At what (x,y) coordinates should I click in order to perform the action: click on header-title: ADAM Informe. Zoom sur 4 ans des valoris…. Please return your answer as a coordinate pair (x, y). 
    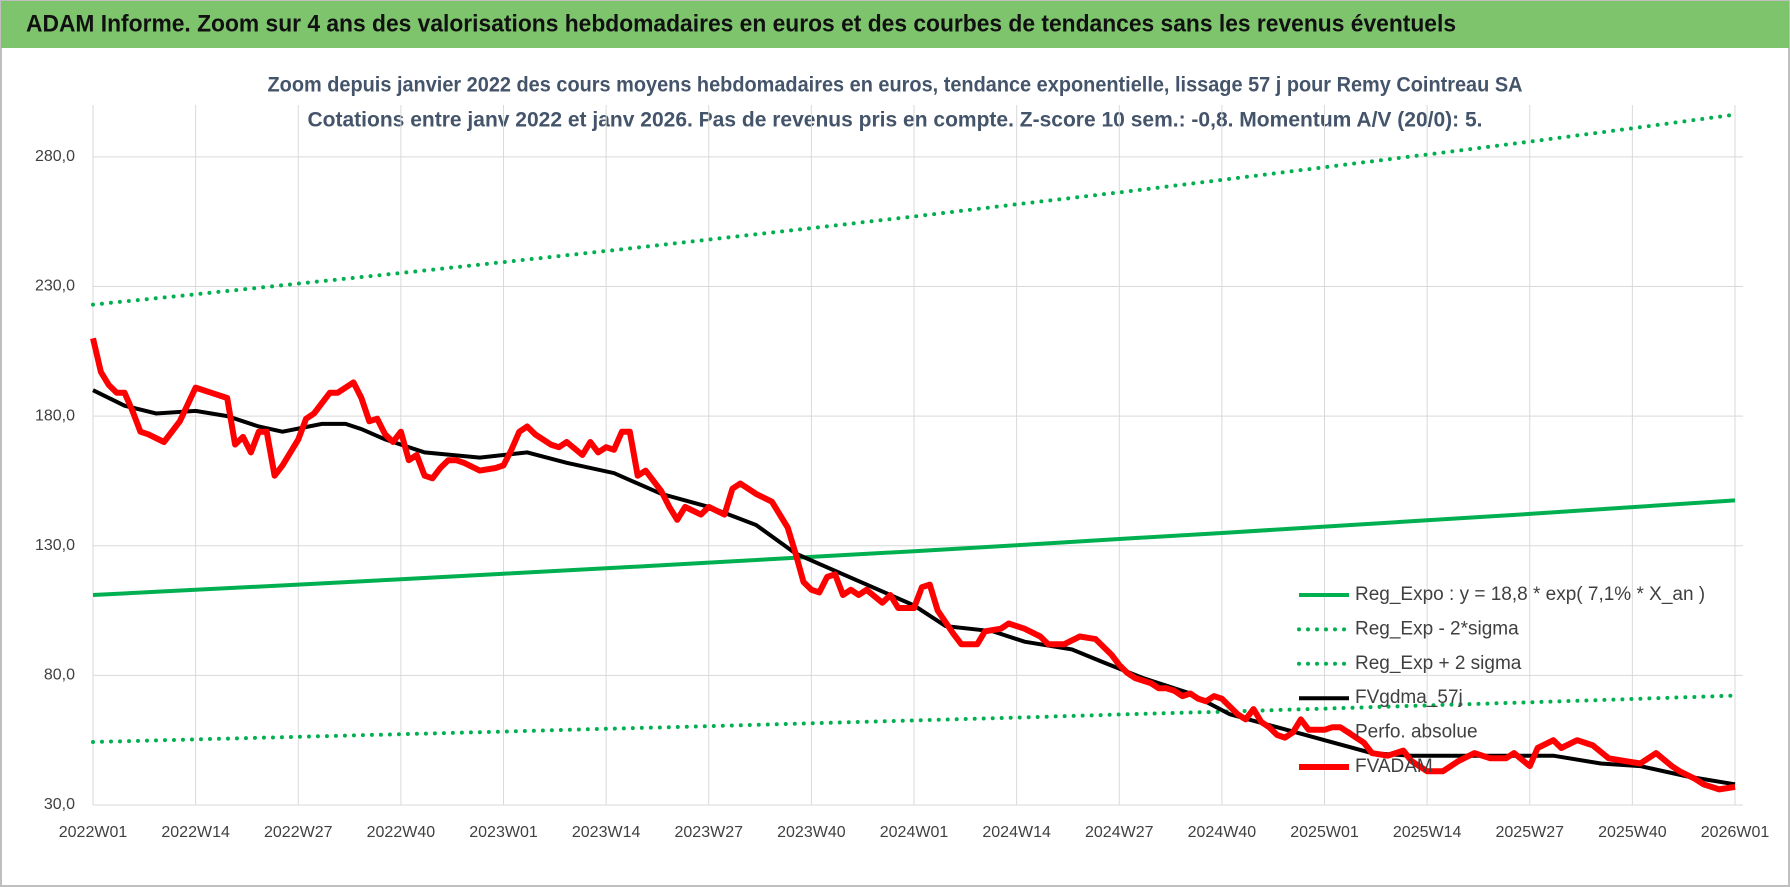
    Looking at the image, I should click on (741, 23).